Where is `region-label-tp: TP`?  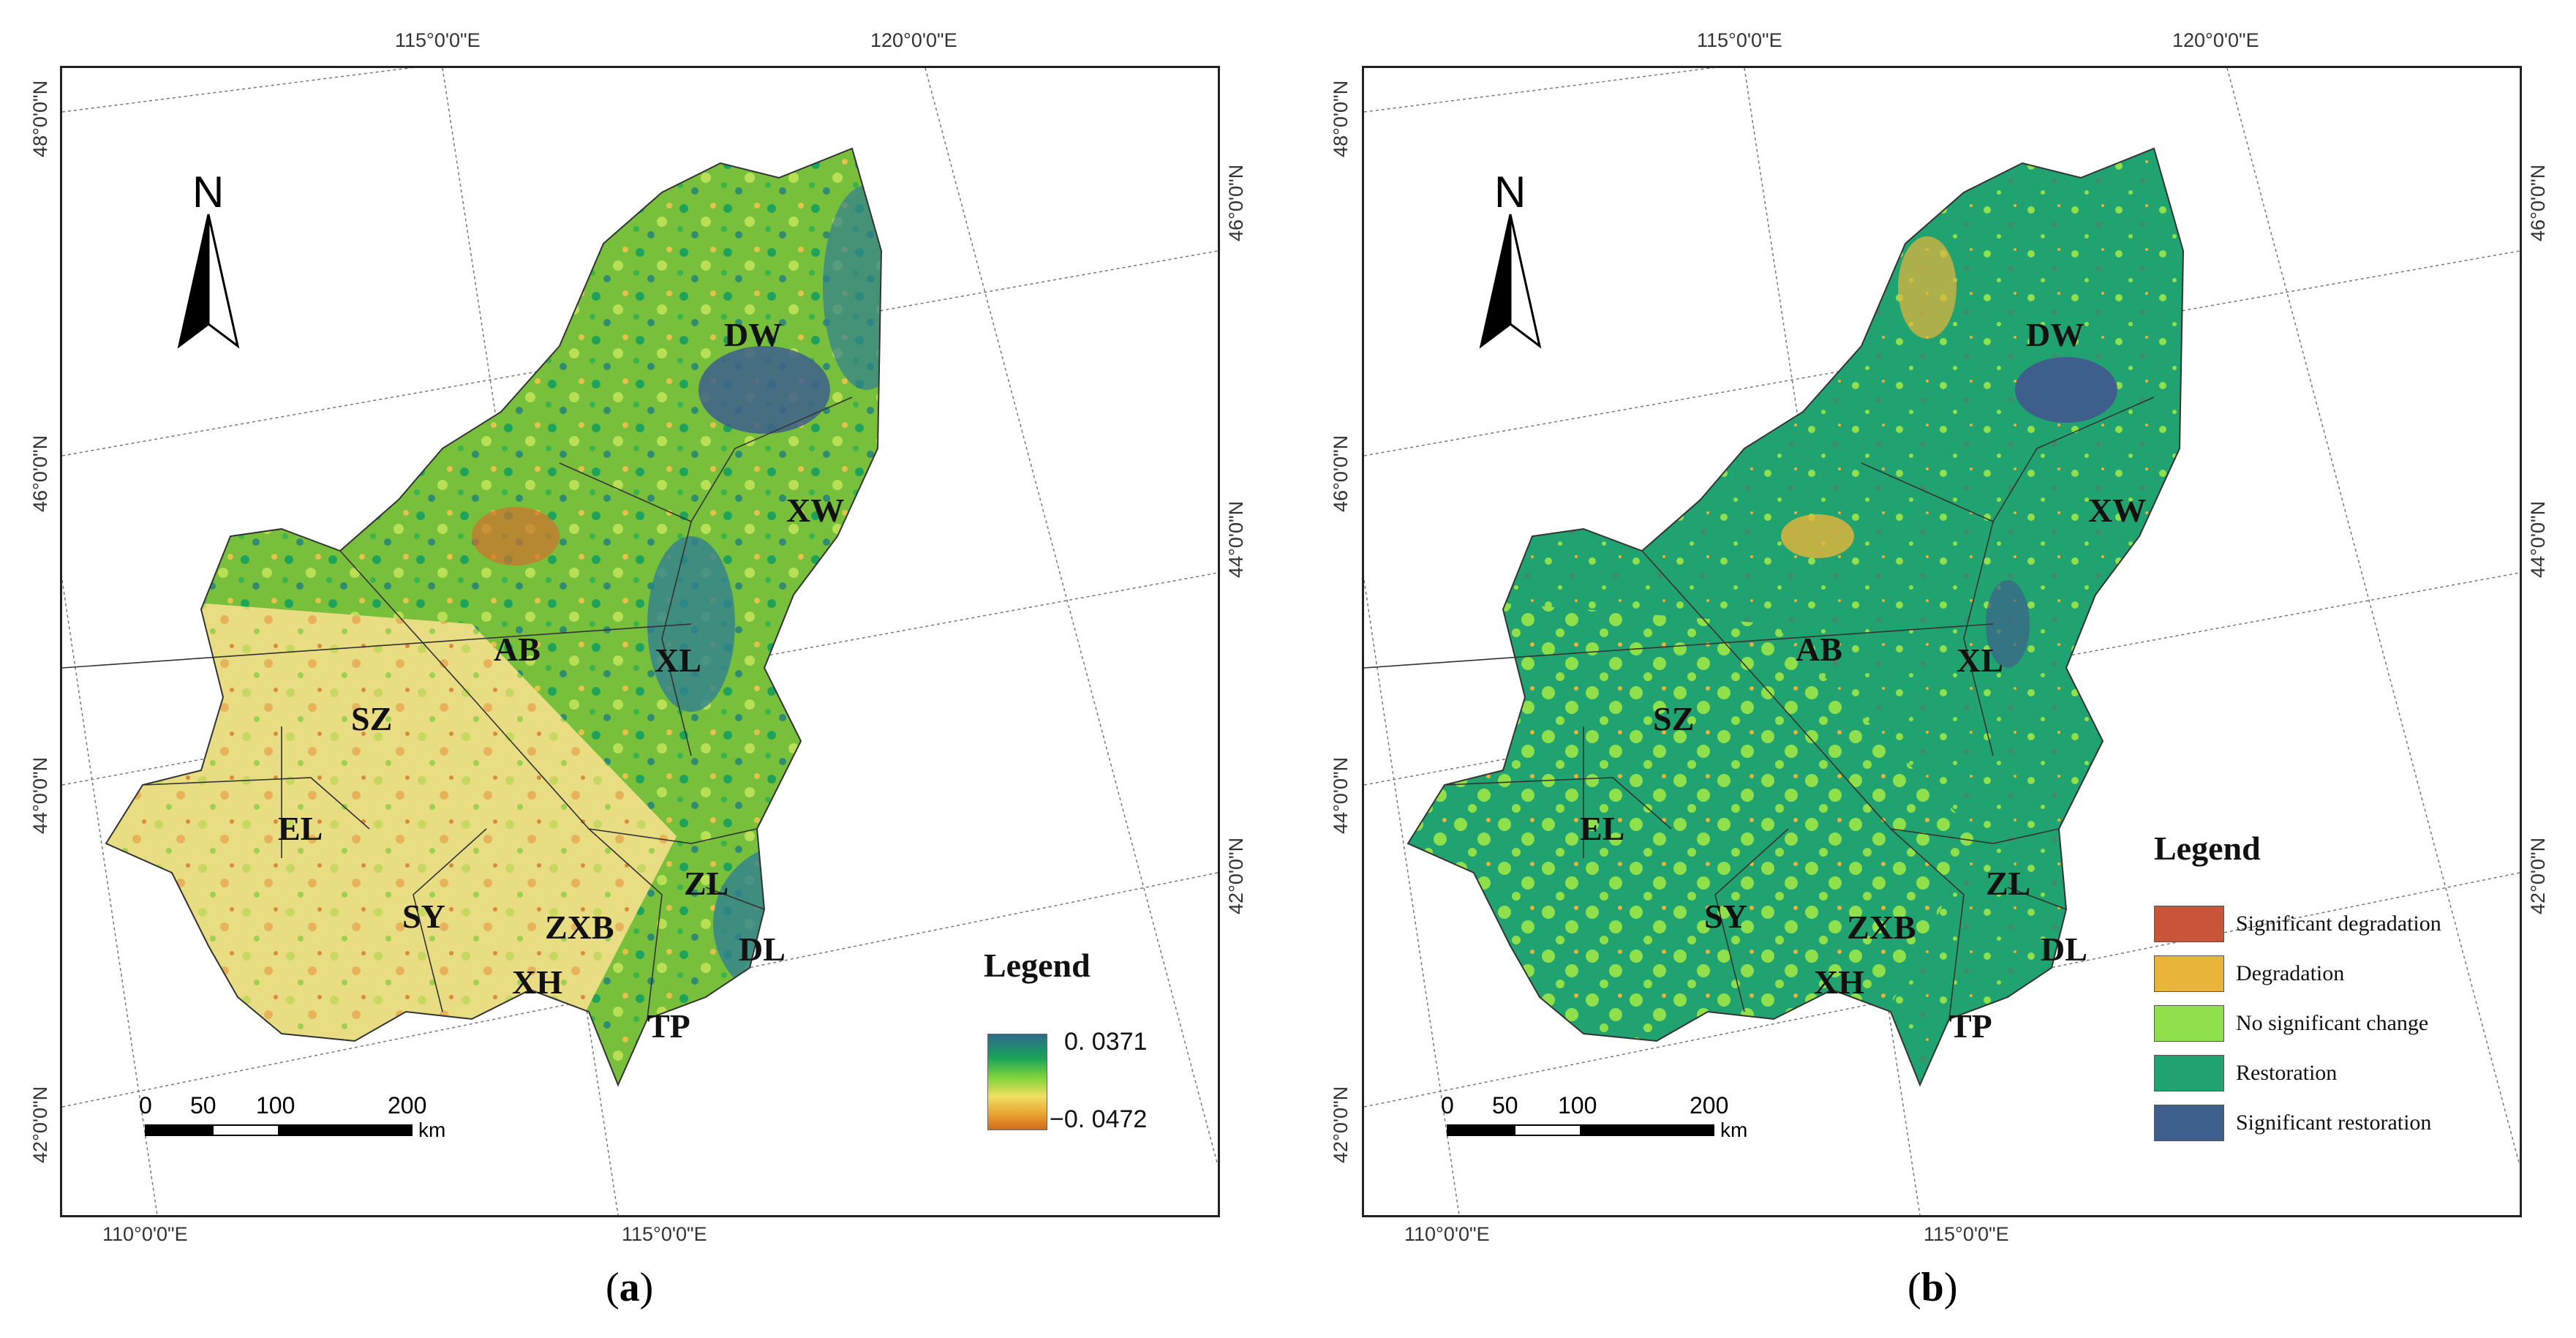
region-label-tp: TP is located at coordinates (668, 1026).